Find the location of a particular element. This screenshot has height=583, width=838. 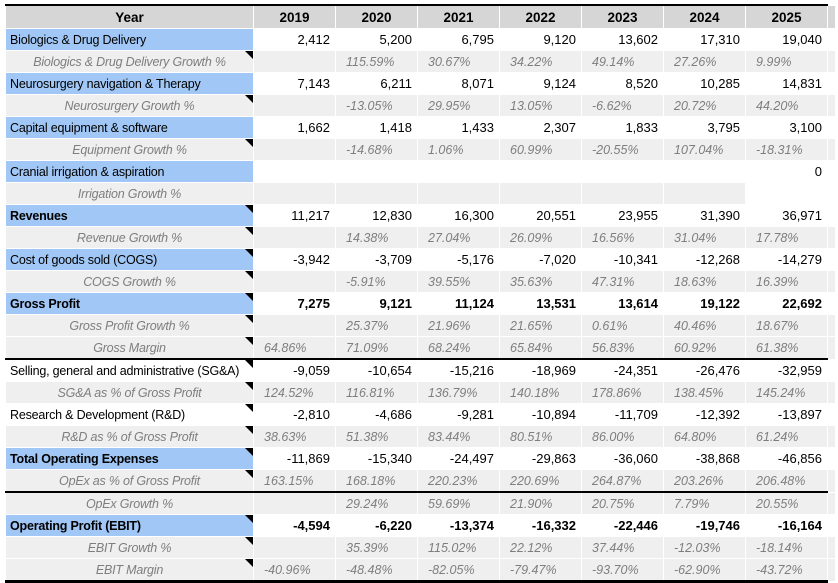

year-column-header: 2021 is located at coordinates (458, 16).